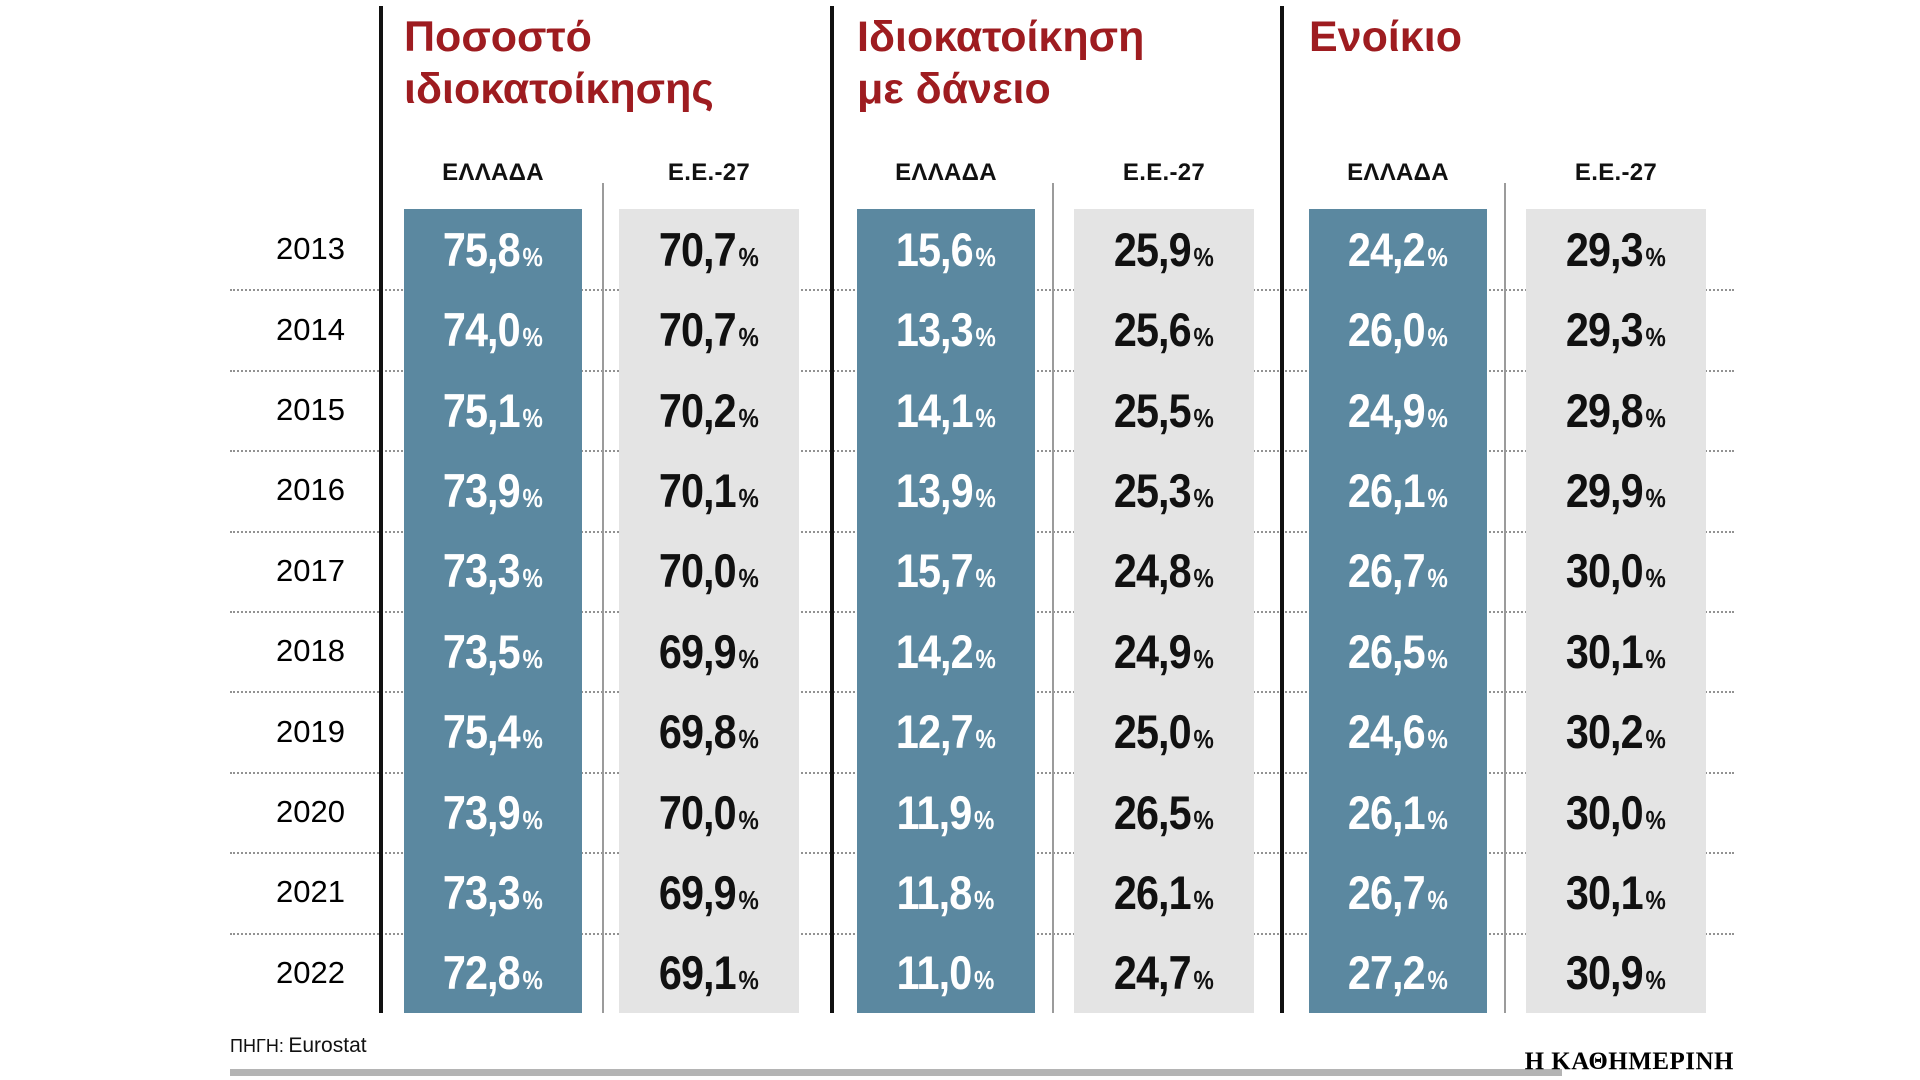  I want to click on header-eu-ownership: Ε.Ε.-27, so click(709, 172).